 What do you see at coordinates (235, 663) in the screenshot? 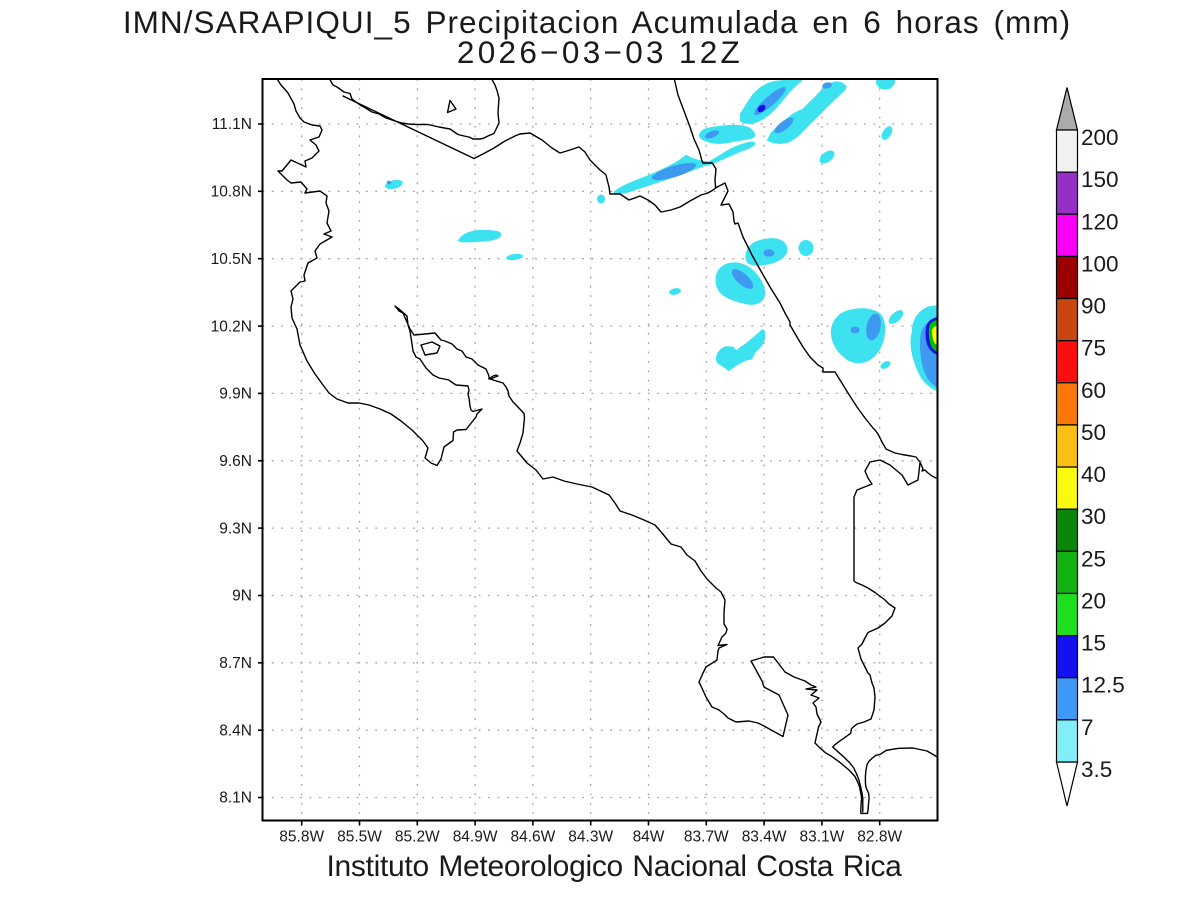
I see `svg-text: 8.7N` at bounding box center [235, 663].